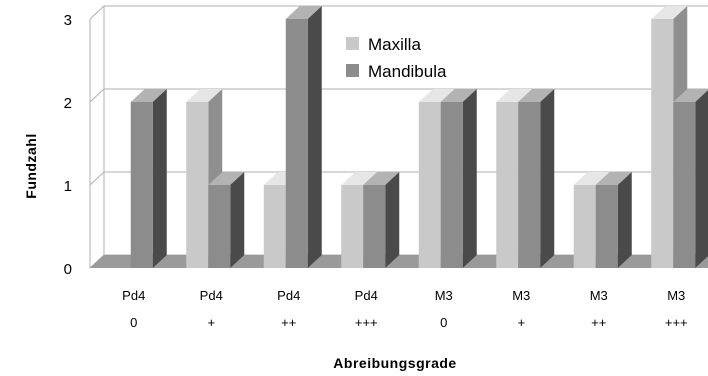 The width and height of the screenshot is (708, 376). I want to click on y-tick-label: 1, so click(68, 186).